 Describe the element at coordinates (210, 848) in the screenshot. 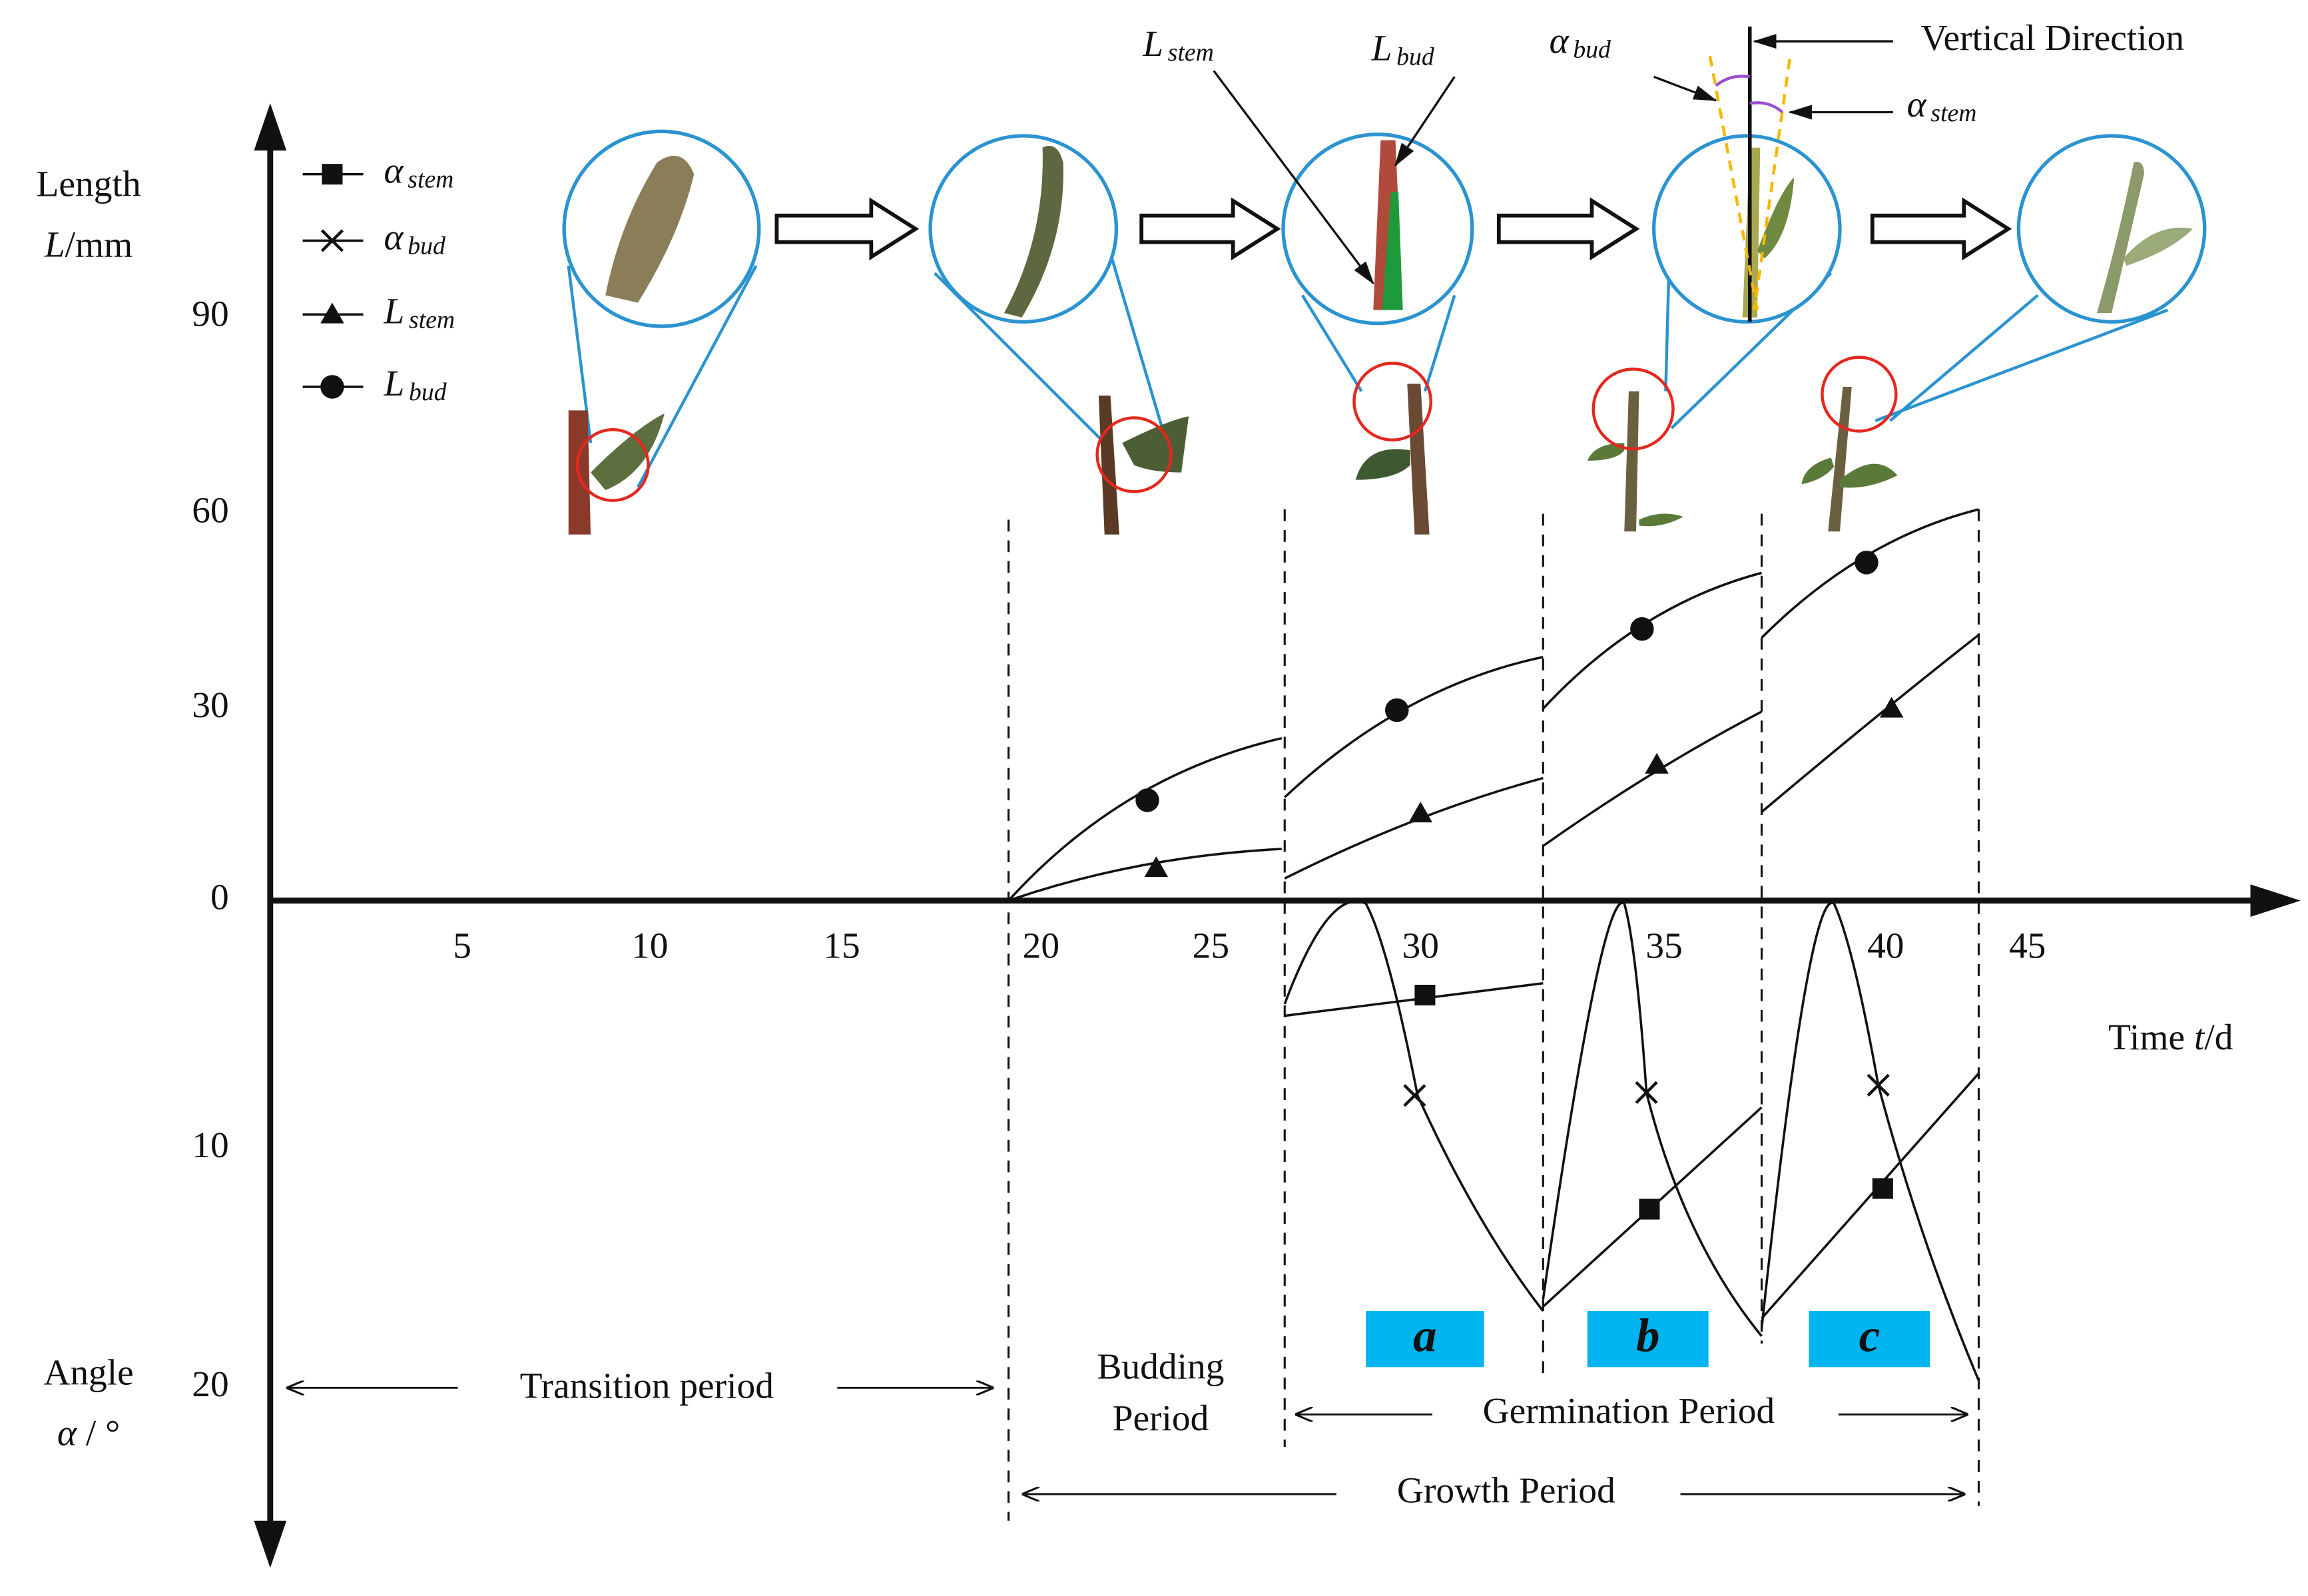

I see `y-ticks: 90 60 30 0 10 20` at that location.